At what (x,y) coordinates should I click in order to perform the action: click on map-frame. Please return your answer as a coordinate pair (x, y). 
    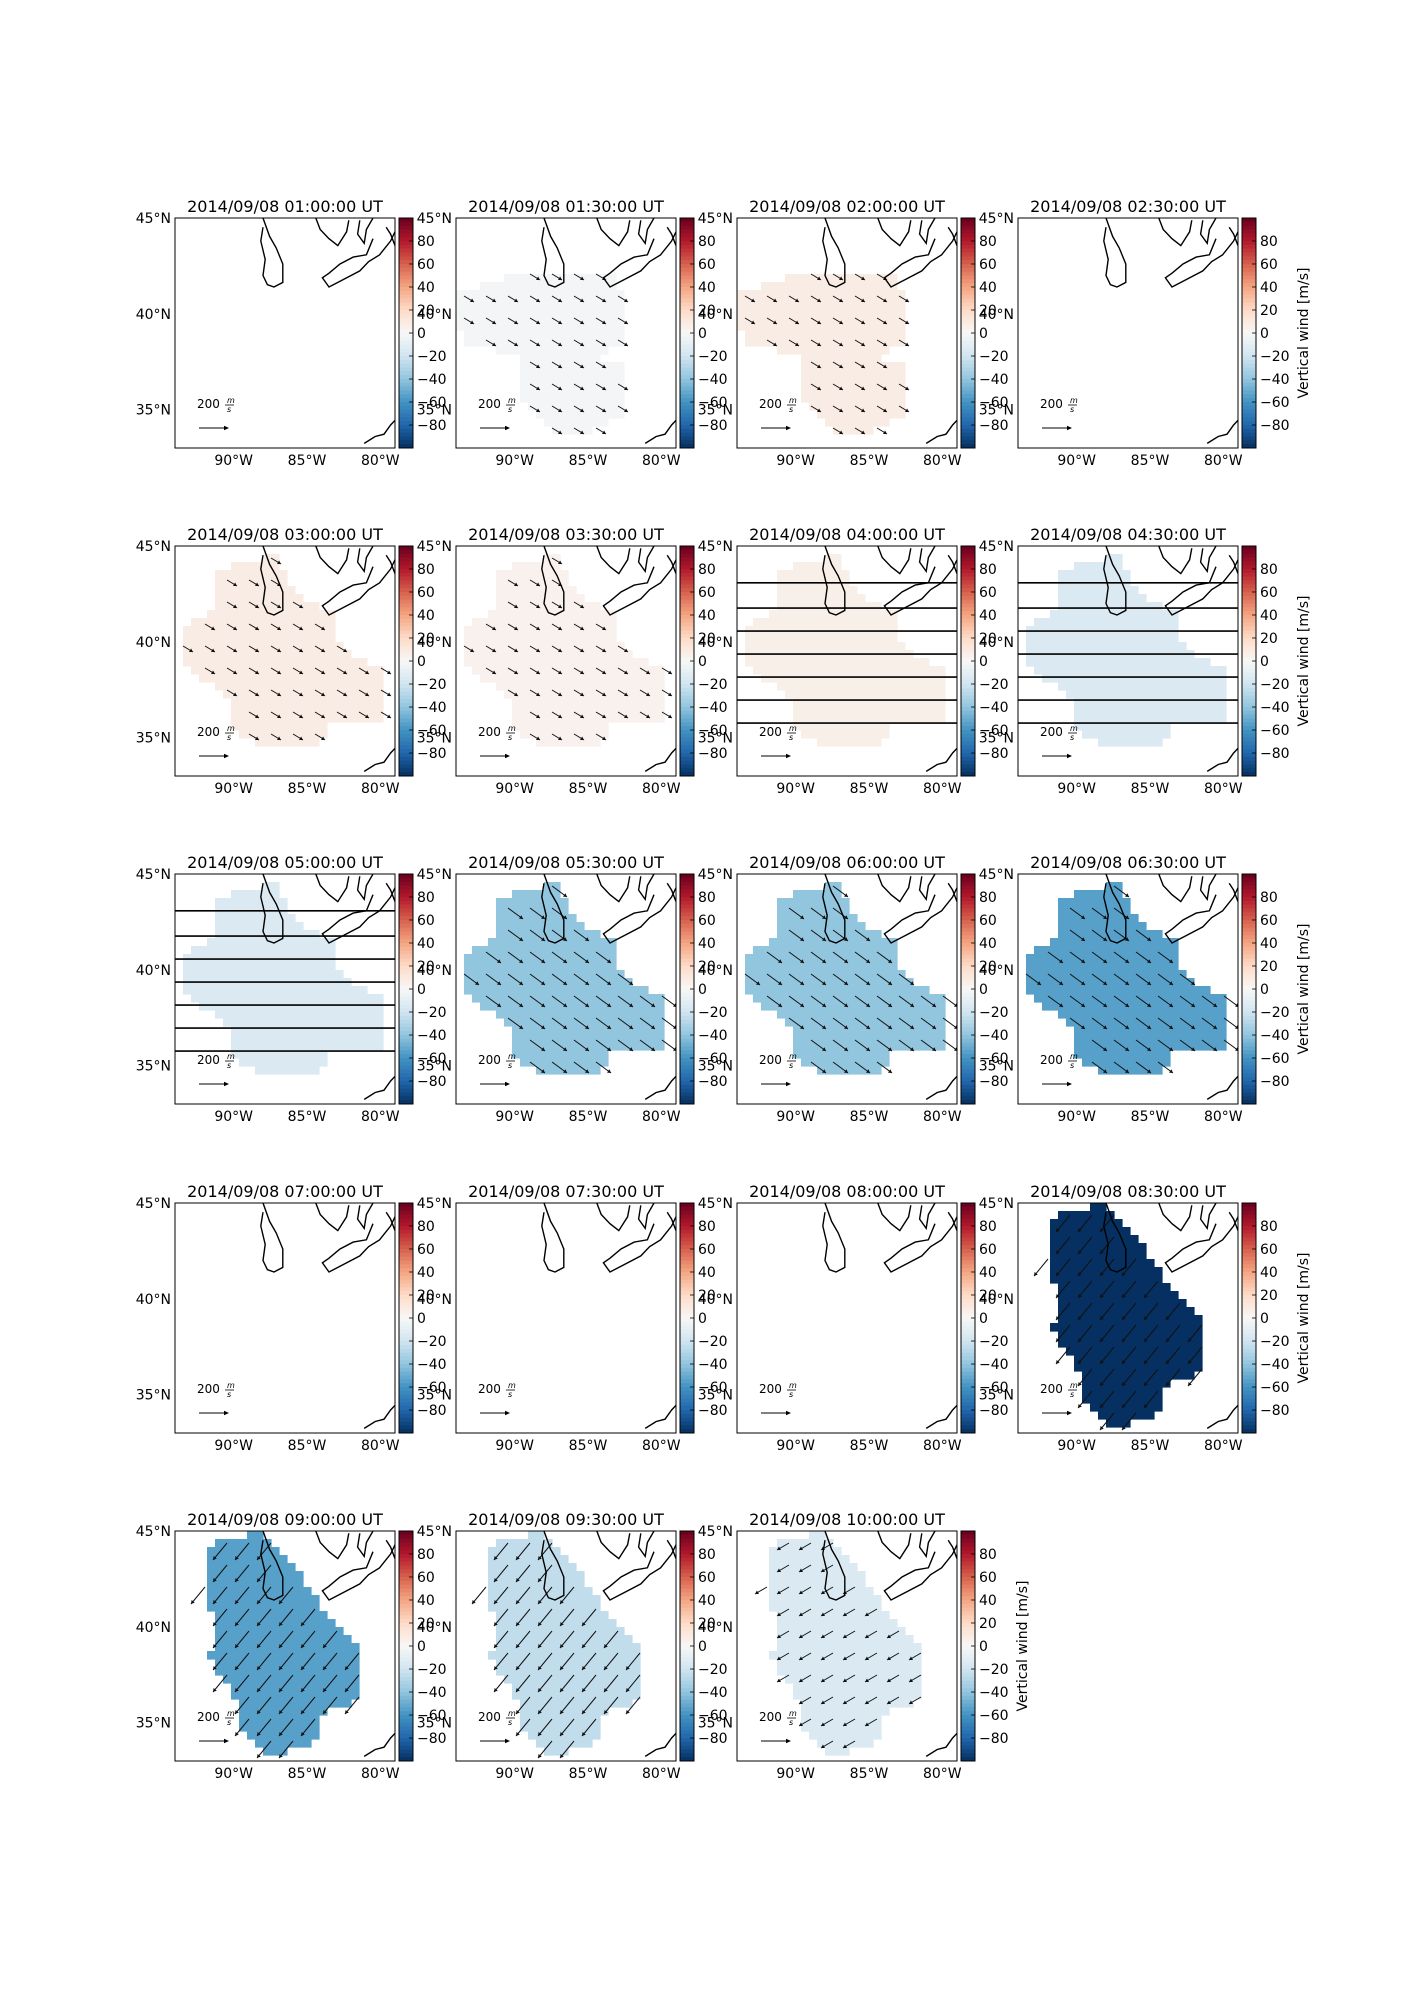
    Looking at the image, I should click on (566, 661).